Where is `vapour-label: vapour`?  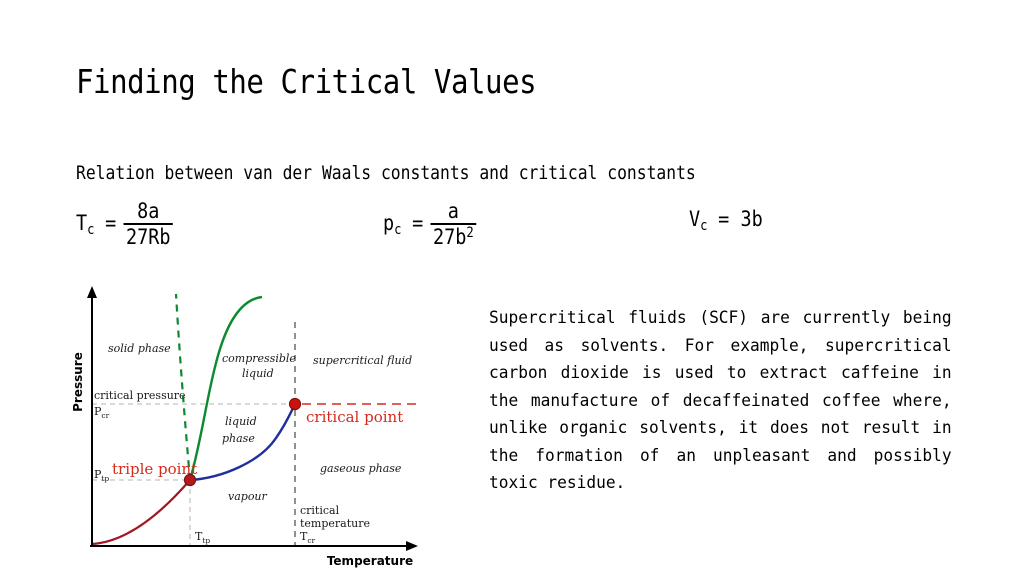 vapour-label: vapour is located at coordinates (248, 496).